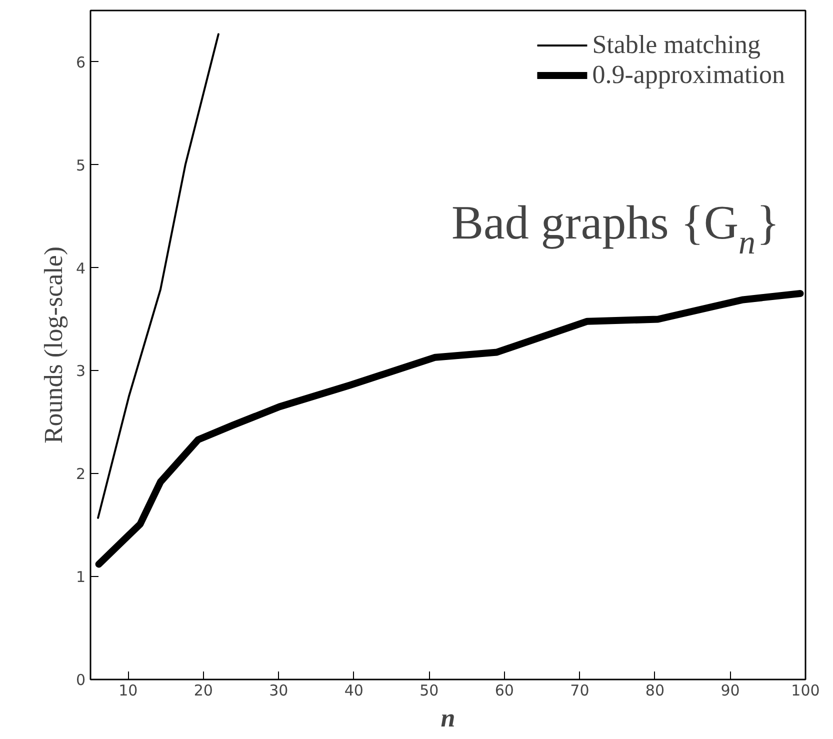 This screenshot has height=739, width=833. Describe the element at coordinates (81, 165) in the screenshot. I see `y-tick-label: 5` at that location.